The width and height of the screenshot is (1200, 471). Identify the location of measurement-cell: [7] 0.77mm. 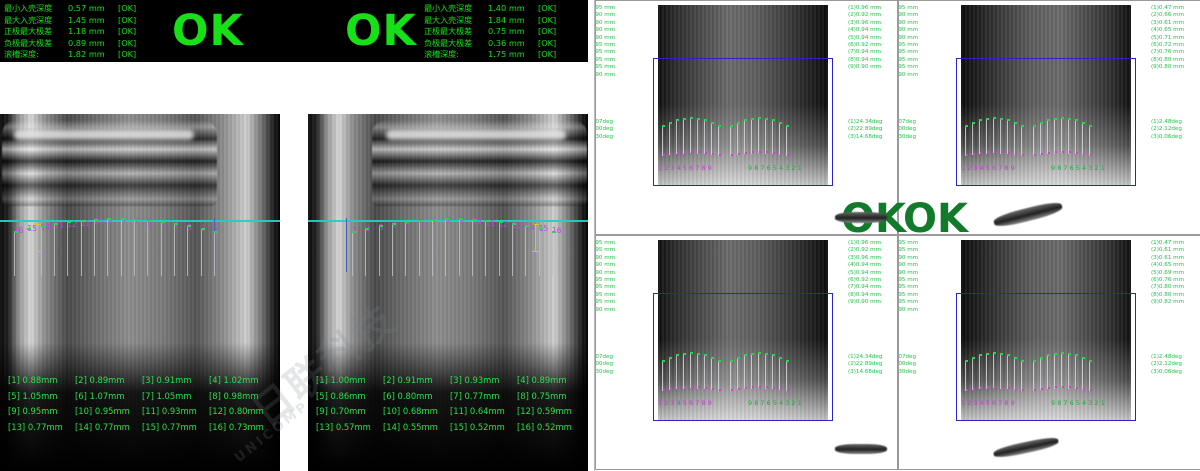
(475, 395).